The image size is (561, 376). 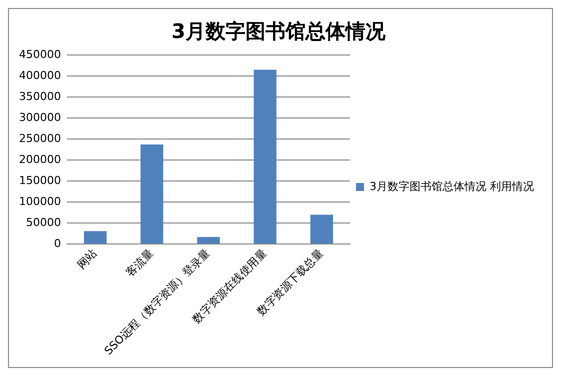 I want to click on chart-title: 3月数字图书馆总体情况, so click(x=279, y=31).